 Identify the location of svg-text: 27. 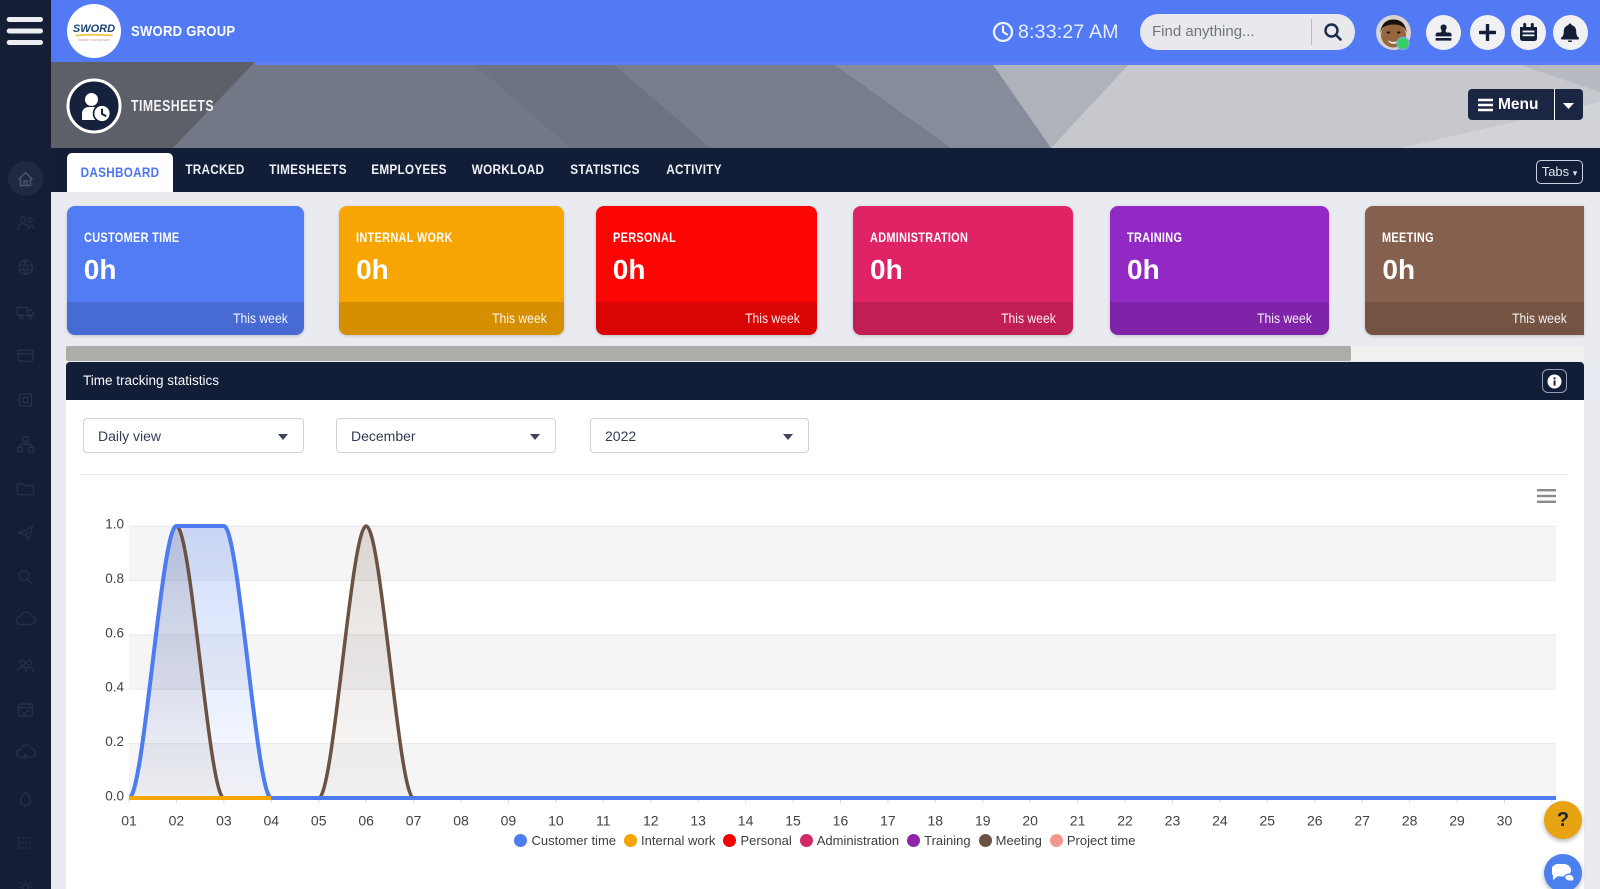
(1362, 821).